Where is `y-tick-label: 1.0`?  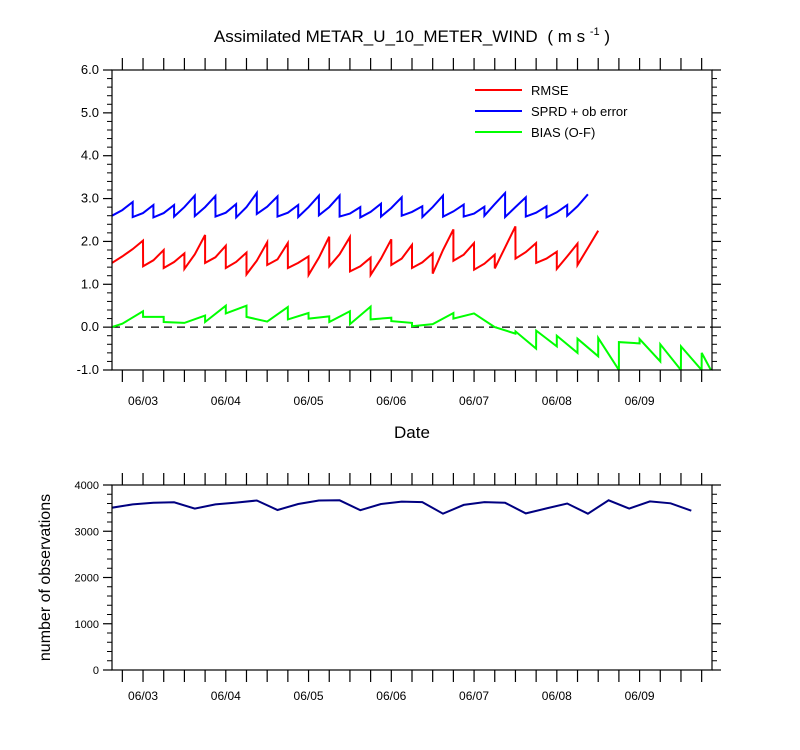 y-tick-label: 1.0 is located at coordinates (90, 283).